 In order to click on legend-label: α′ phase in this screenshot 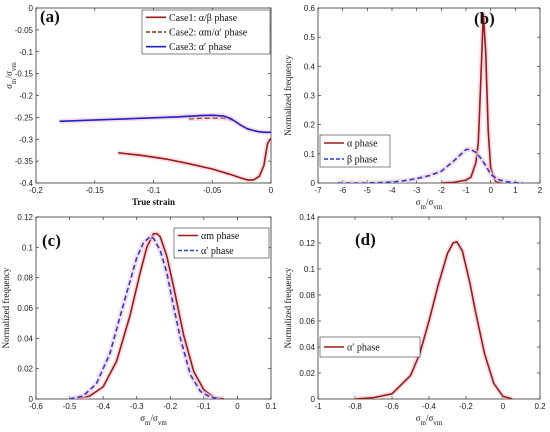, I will do `click(217, 251)`.